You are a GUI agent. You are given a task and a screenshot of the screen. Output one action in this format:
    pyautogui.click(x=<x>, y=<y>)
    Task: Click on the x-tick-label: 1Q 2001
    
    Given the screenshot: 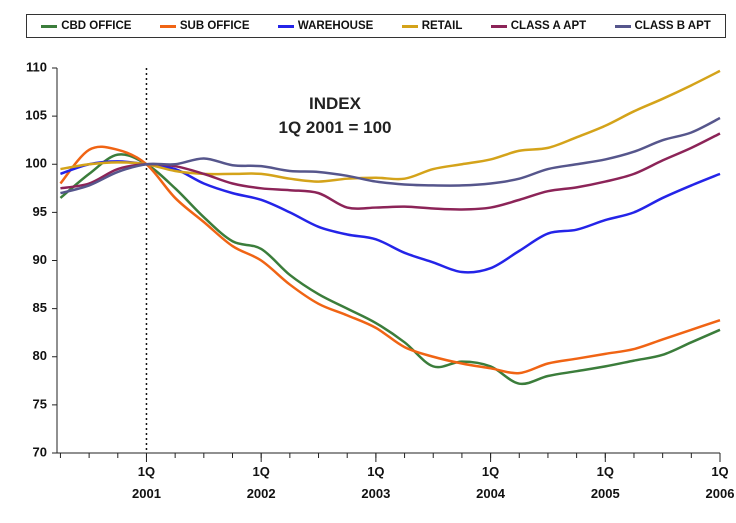 What is the action you would take?
    pyautogui.click(x=146, y=482)
    